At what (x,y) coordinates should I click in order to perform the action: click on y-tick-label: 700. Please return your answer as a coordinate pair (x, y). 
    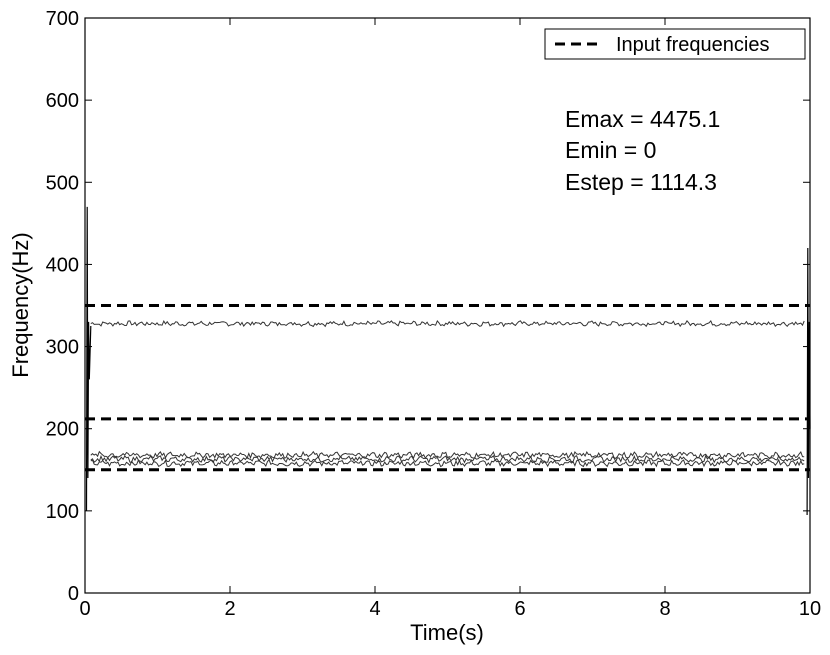
    Looking at the image, I should click on (62, 19).